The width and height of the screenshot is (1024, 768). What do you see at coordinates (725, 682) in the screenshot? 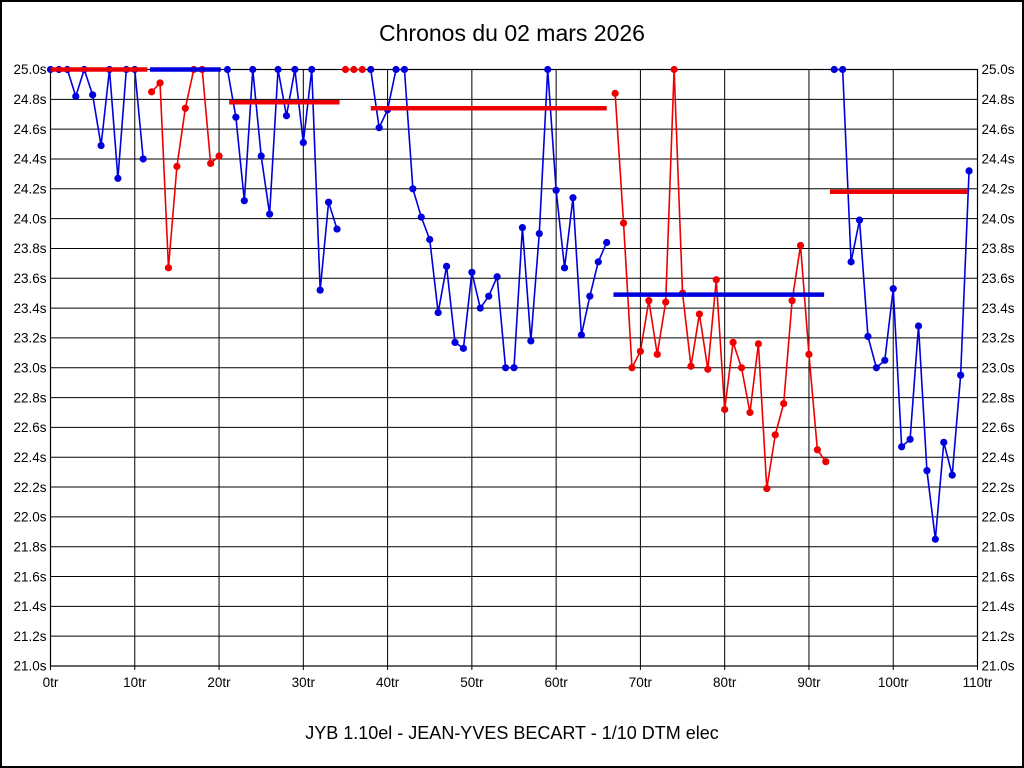
I see `x-tick-label: 80tr` at bounding box center [725, 682].